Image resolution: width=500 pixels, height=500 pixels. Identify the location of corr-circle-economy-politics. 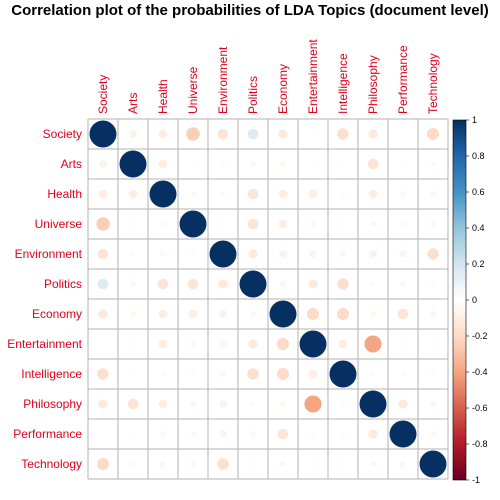
(253, 314).